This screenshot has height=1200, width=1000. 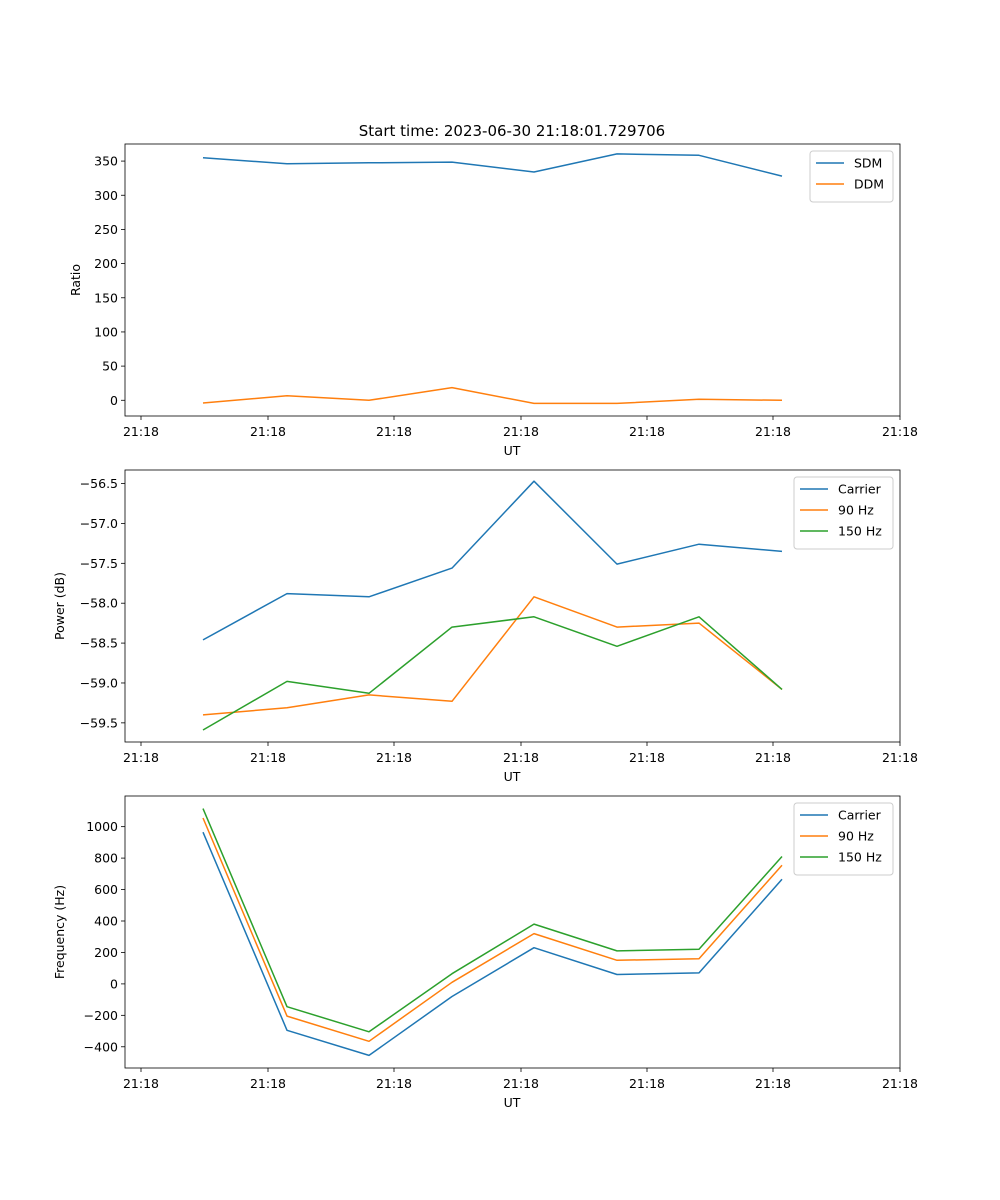 What do you see at coordinates (106, 297) in the screenshot?
I see `y-tick-label: 150` at bounding box center [106, 297].